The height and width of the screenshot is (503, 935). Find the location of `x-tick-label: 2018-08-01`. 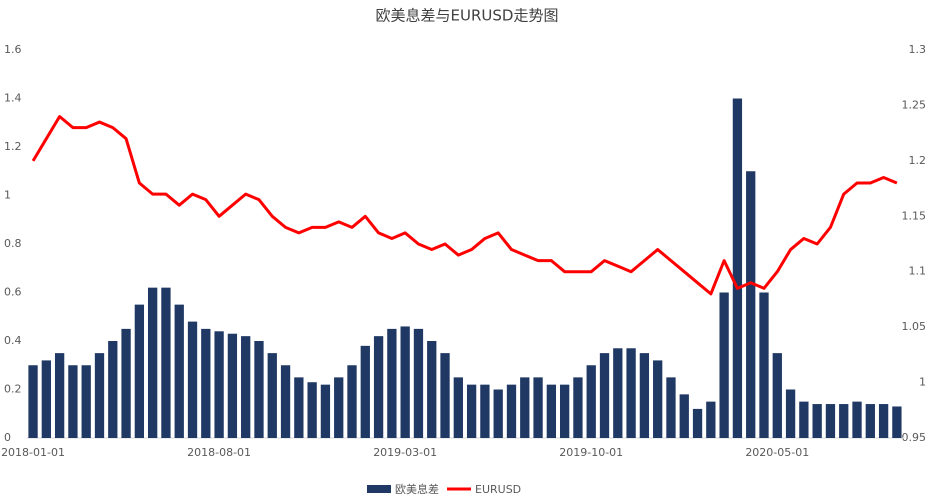

x-tick-label: 2018-08-01 is located at coordinates (219, 452).